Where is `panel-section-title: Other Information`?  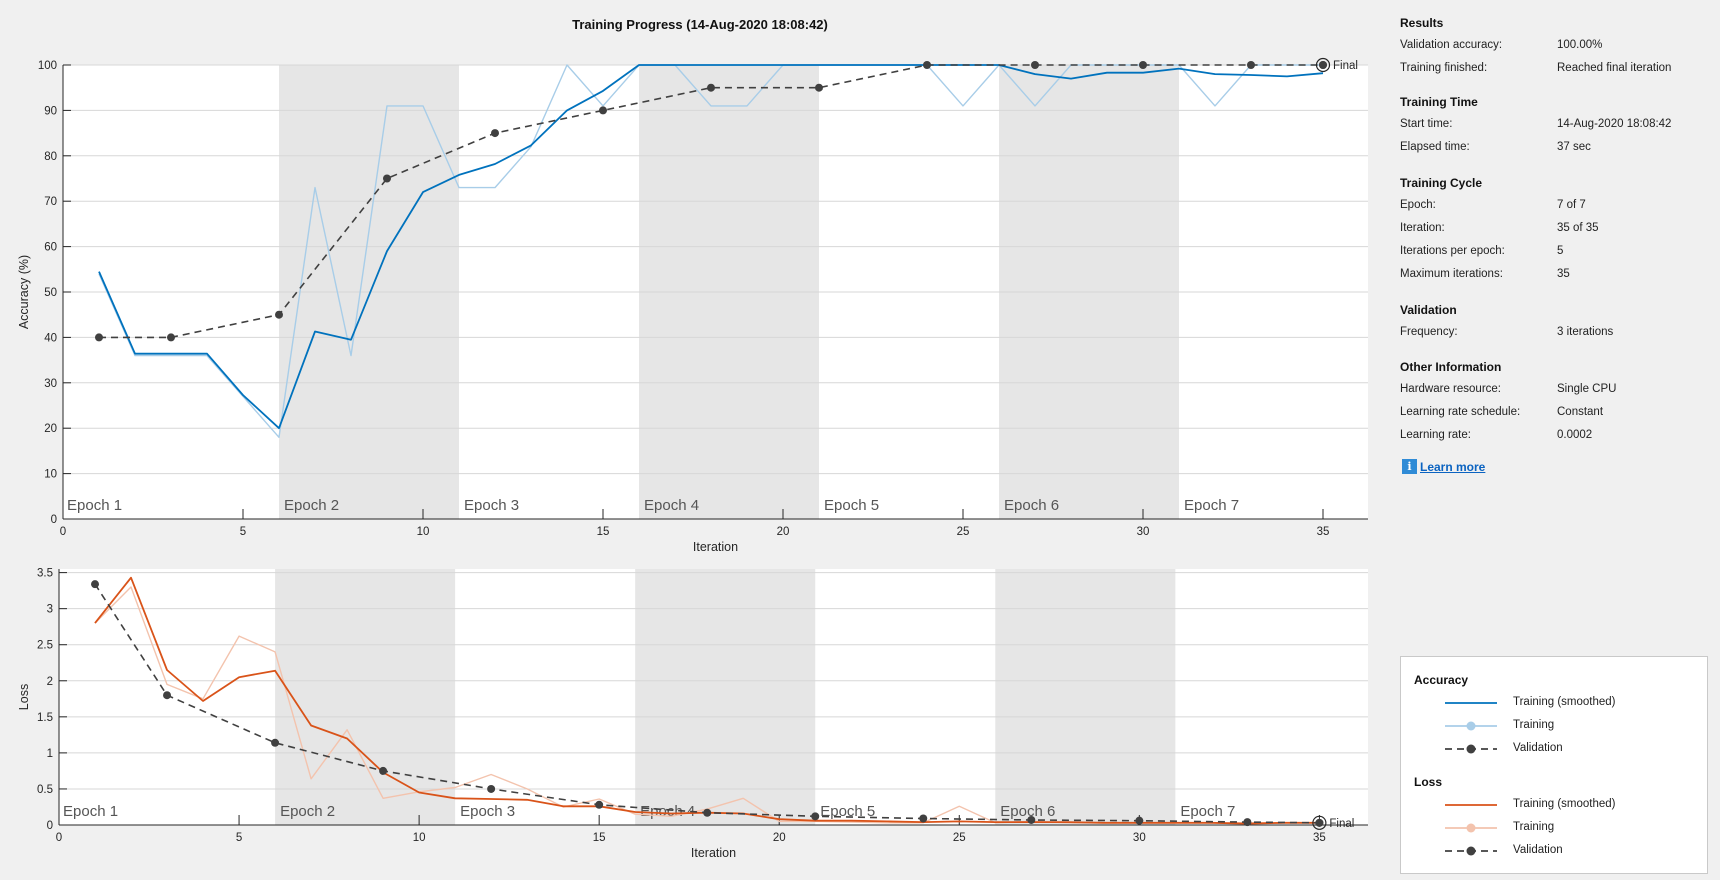
panel-section-title: Other Information is located at coordinates (1451, 367).